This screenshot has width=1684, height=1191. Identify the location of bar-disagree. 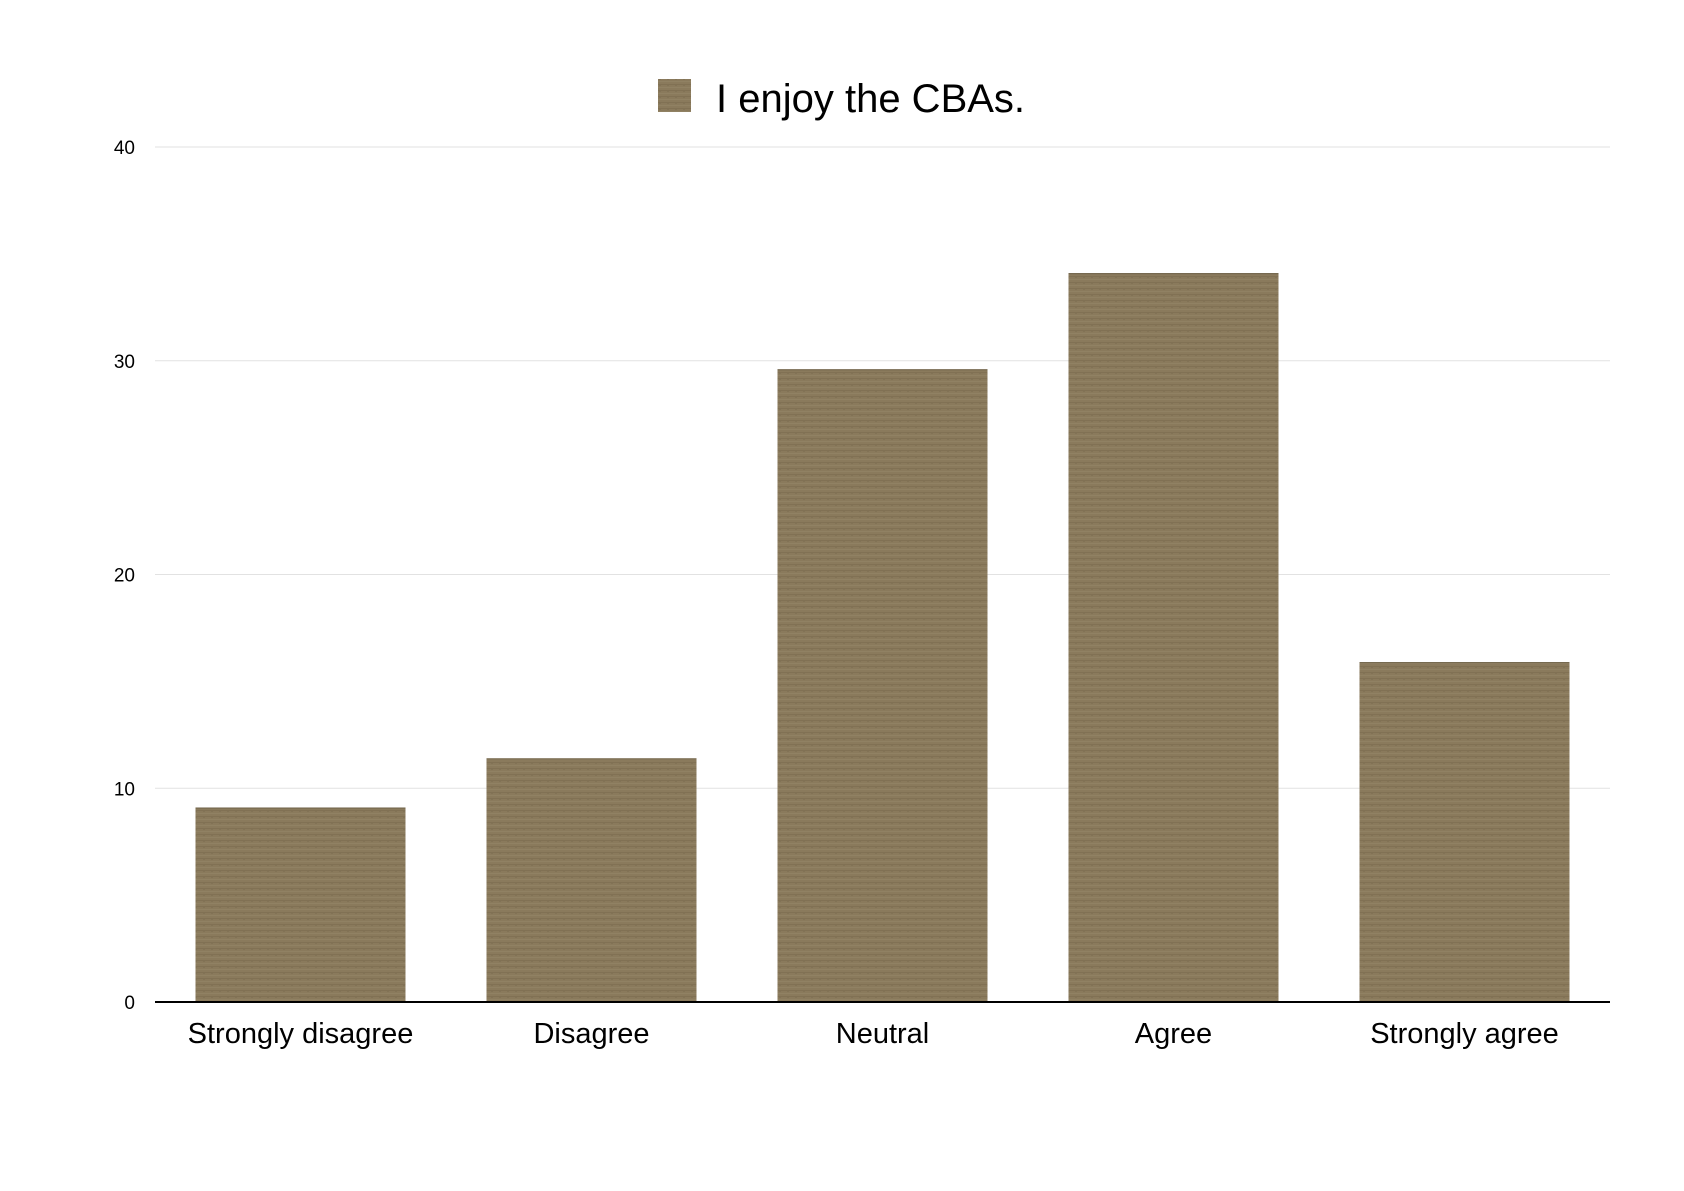
(591, 880).